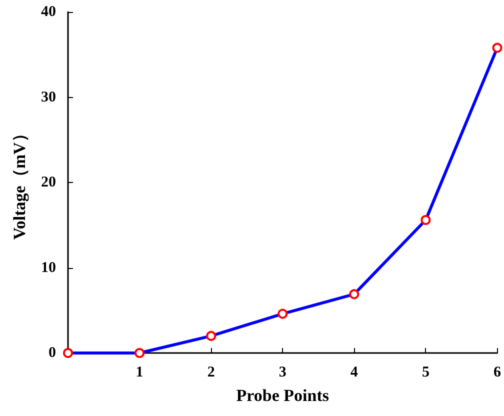 Image resolution: width=504 pixels, height=416 pixels. I want to click on y-tick-label: 40, so click(48, 12).